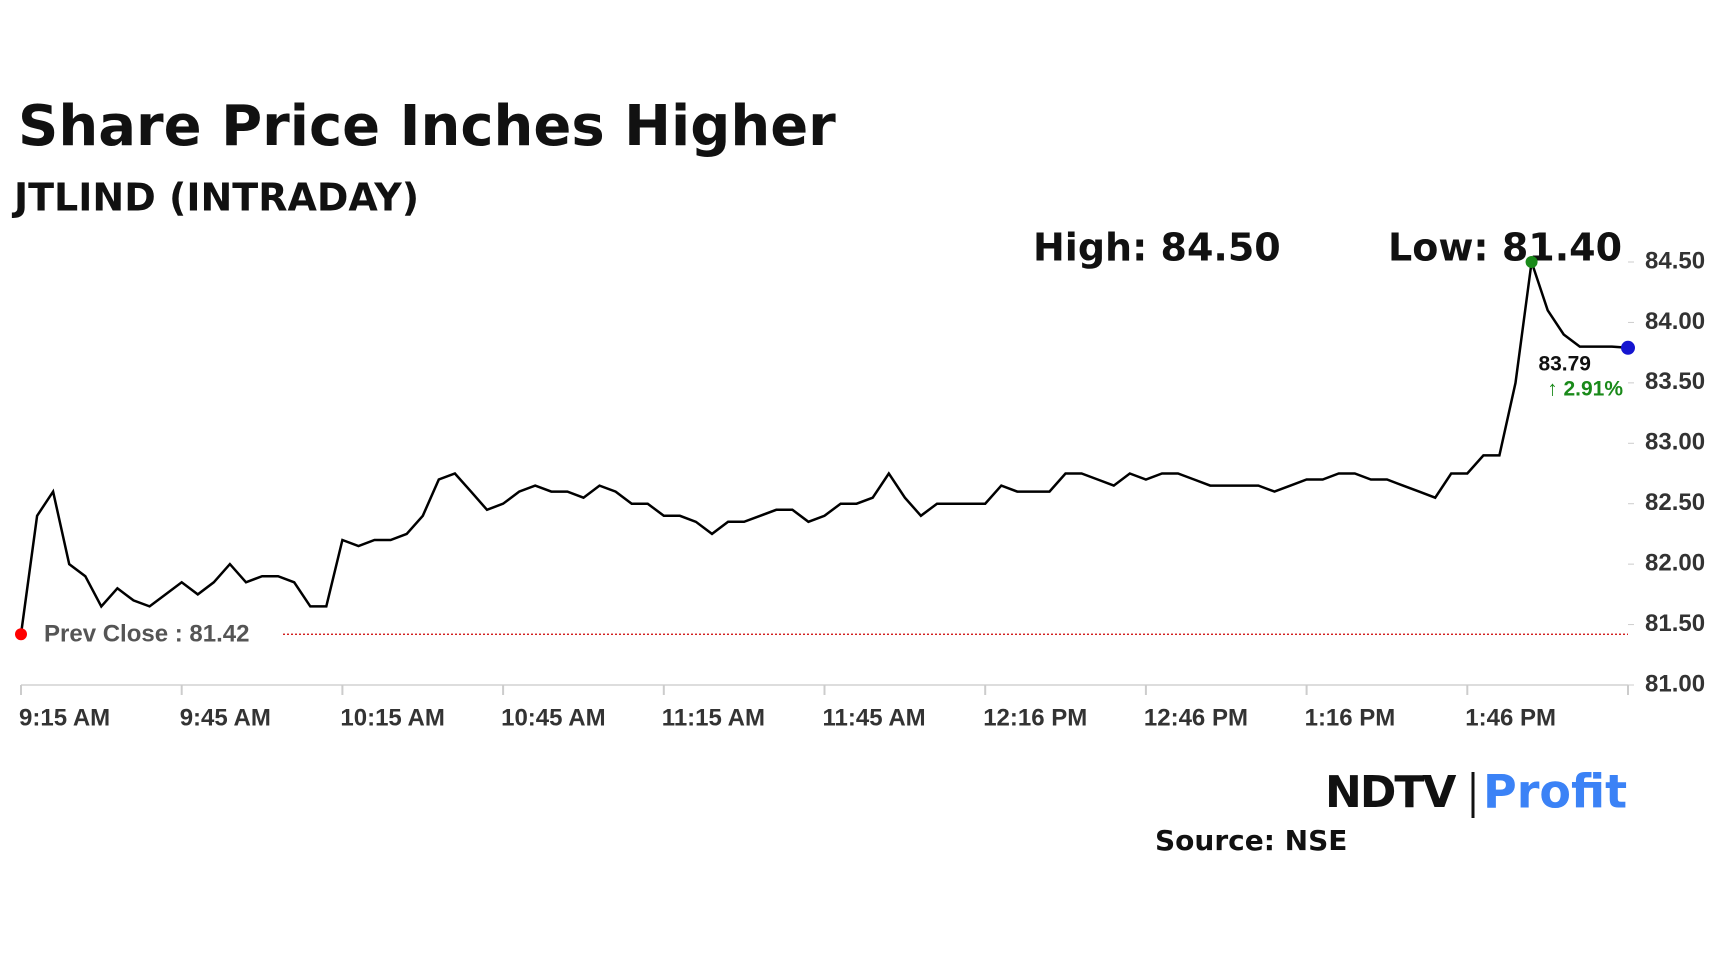 Image resolution: width=1728 pixels, height=976 pixels. What do you see at coordinates (713, 717) in the screenshot?
I see `x-tick-label: 11:15 AM` at bounding box center [713, 717].